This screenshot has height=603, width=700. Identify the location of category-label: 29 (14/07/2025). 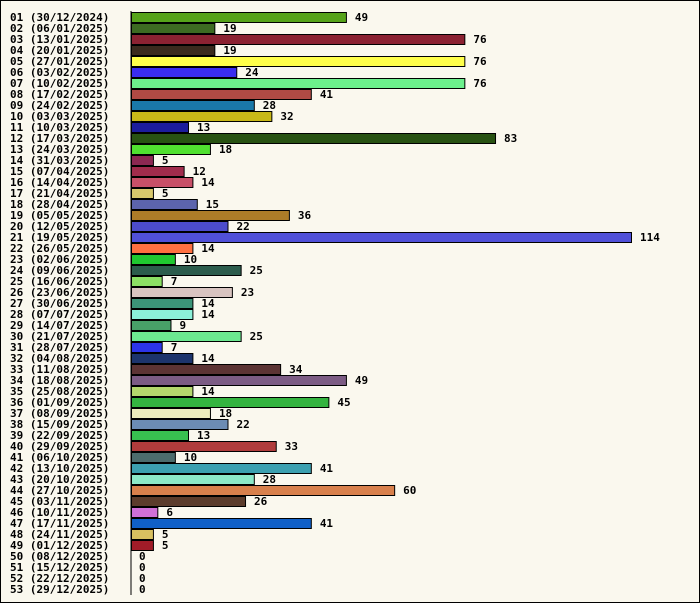
(59, 325).